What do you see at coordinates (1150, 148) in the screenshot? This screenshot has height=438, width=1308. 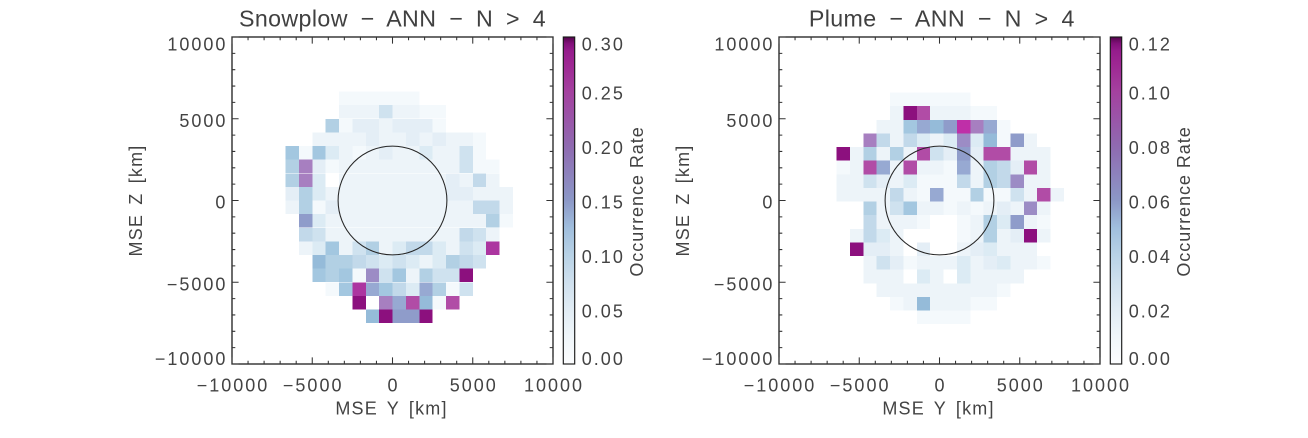 I see `svg-text: 0.08` at bounding box center [1150, 148].